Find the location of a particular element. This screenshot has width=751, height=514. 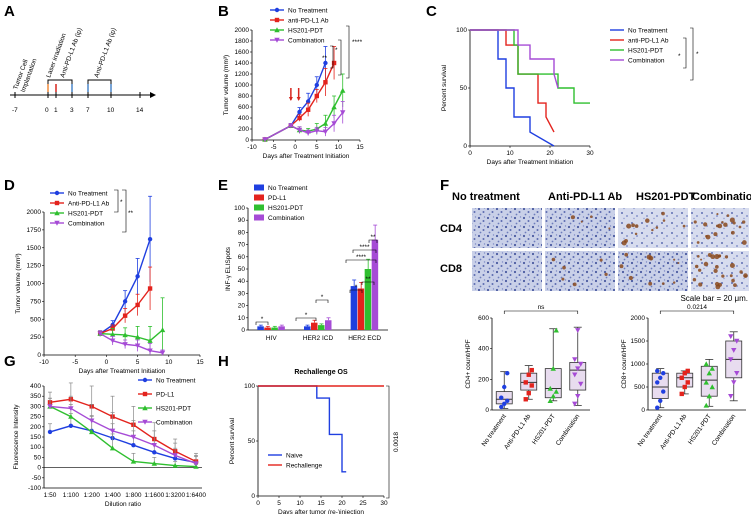

x-tick-label: 5 is located at coordinates (279, 503).